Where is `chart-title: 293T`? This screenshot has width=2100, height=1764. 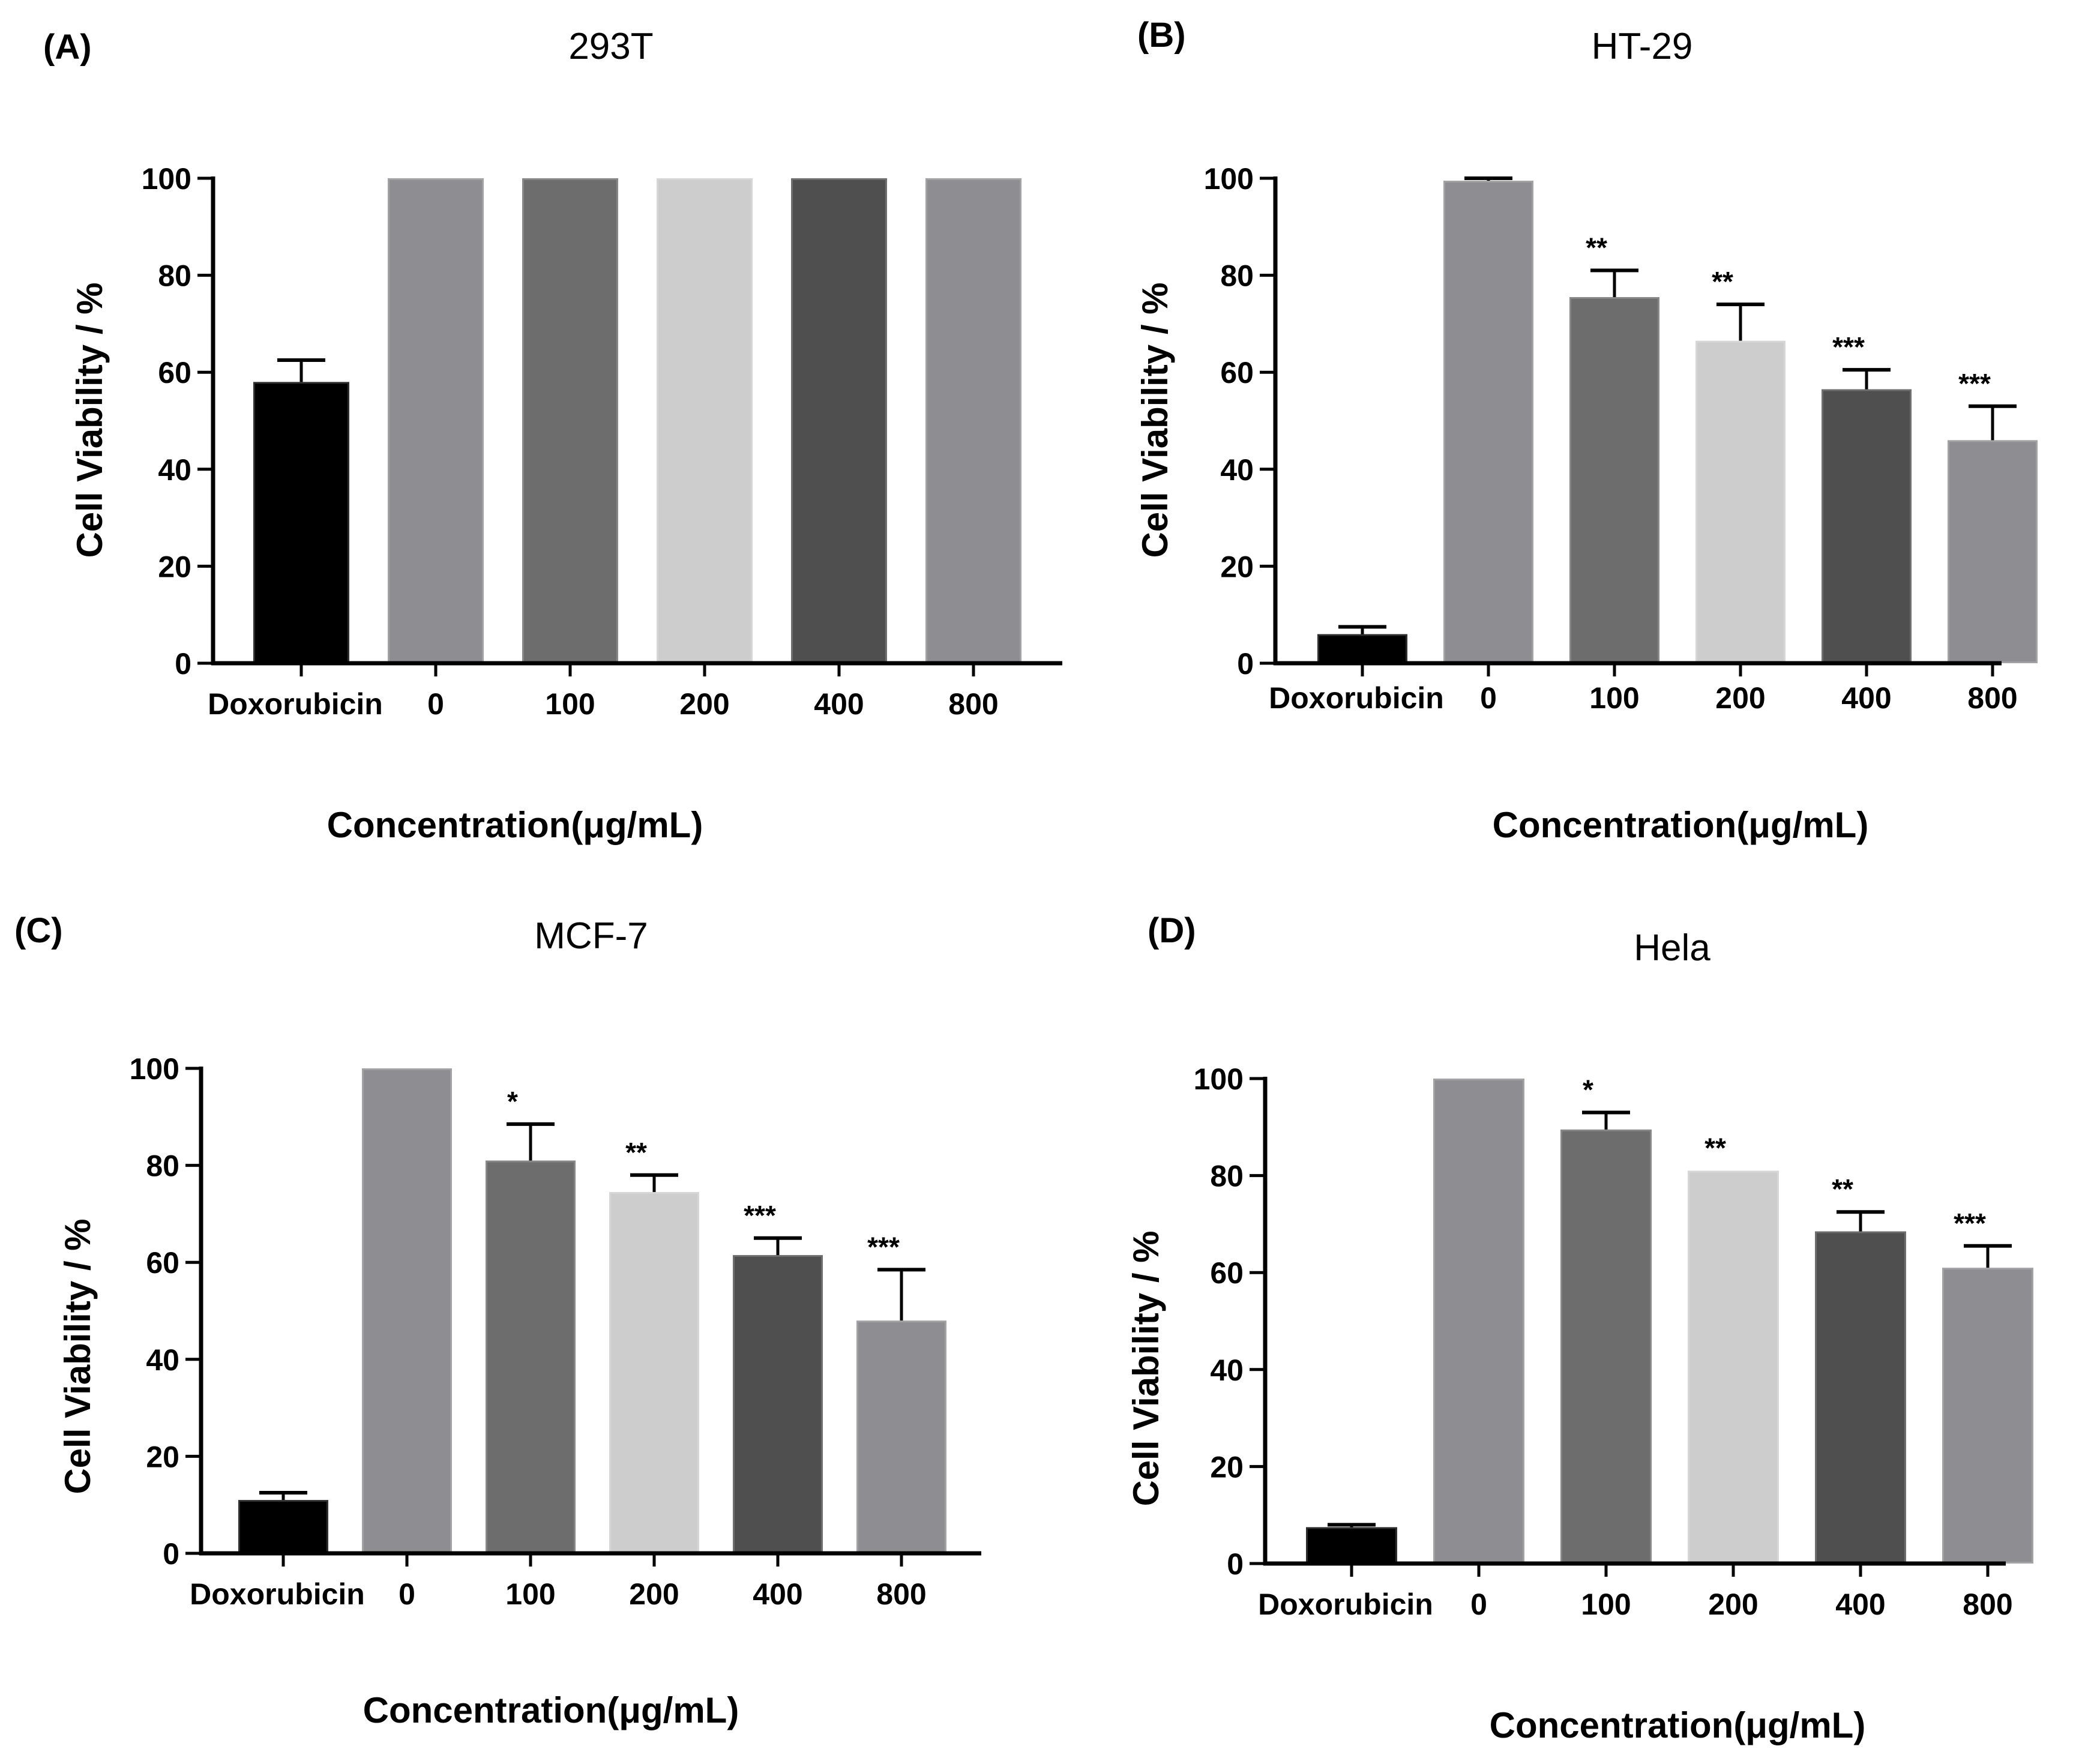
chart-title: 293T is located at coordinates (610, 47).